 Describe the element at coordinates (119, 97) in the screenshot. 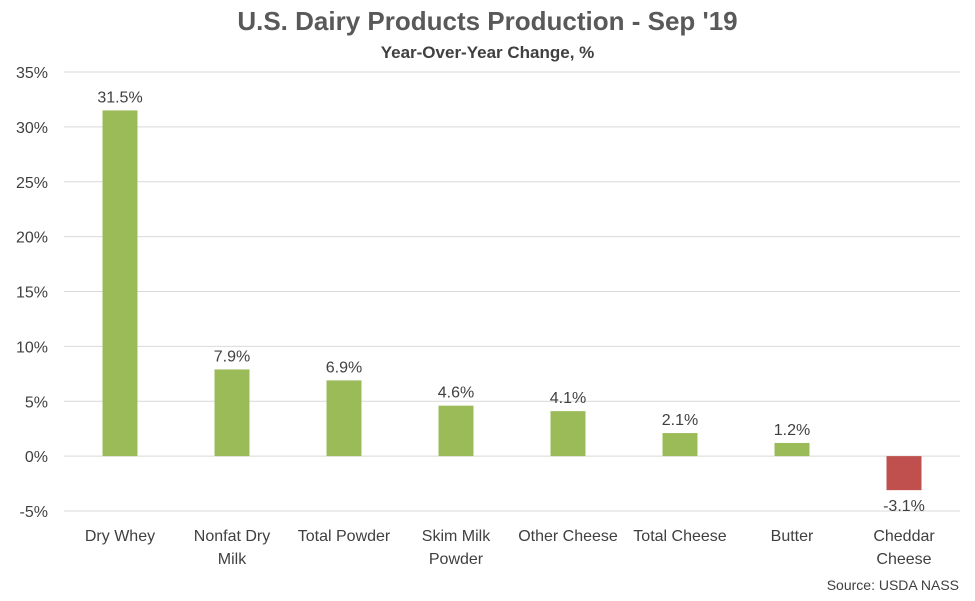

I see `data-label: 31.5%` at that location.